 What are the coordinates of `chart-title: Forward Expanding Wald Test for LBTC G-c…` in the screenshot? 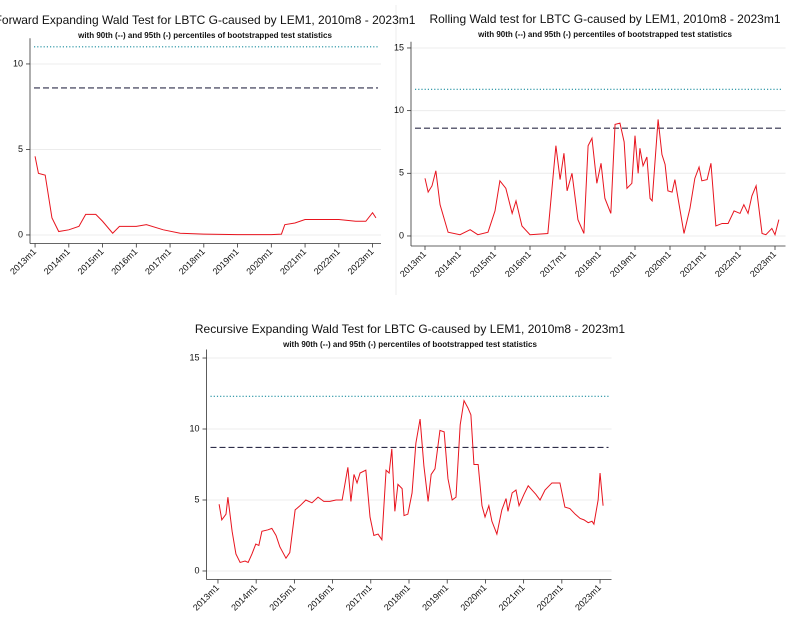 It's located at (208, 20).